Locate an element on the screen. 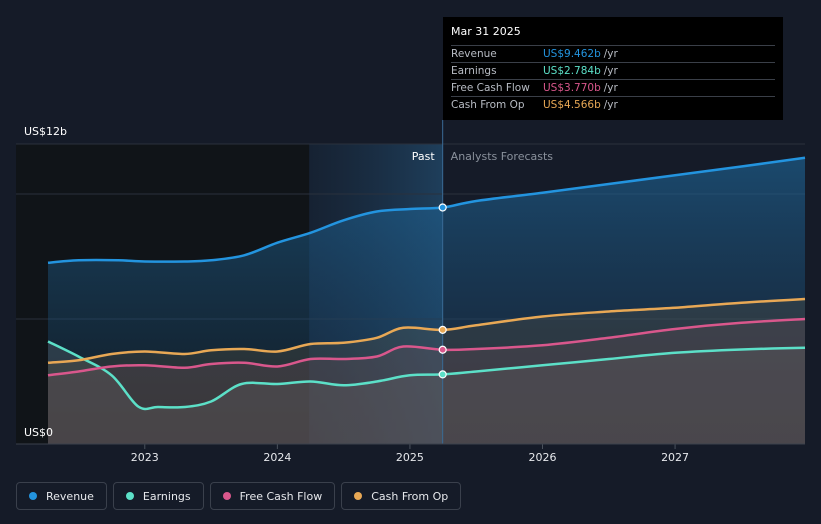 The height and width of the screenshot is (524, 821). legend-item-cash-from-op: Cash From Op is located at coordinates (401, 496).